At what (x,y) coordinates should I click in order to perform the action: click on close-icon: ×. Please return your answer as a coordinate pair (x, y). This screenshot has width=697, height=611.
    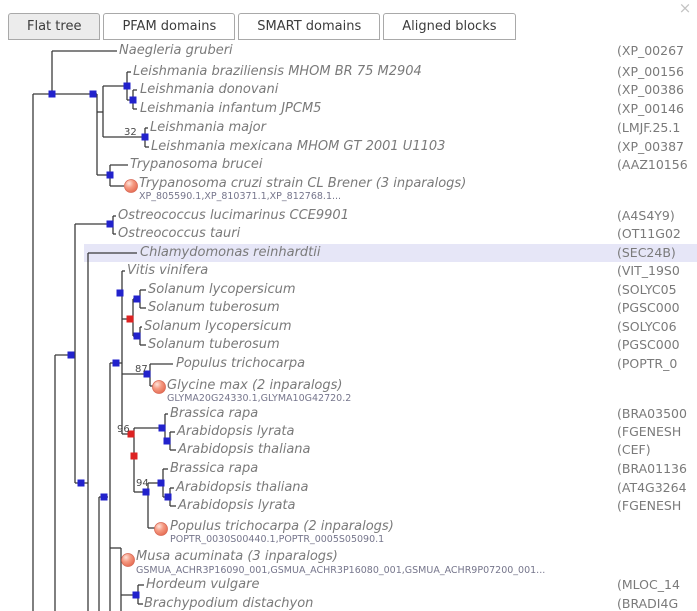
    Looking at the image, I should click on (685, 8).